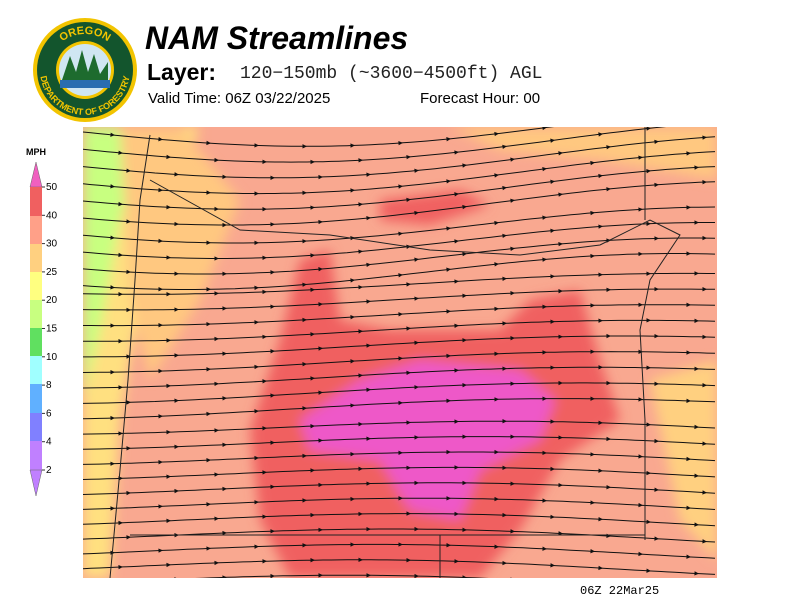  Describe the element at coordinates (391, 74) in the screenshot. I see `layer-value: 120−150mb (~3600−4500ft) AGL` at that location.